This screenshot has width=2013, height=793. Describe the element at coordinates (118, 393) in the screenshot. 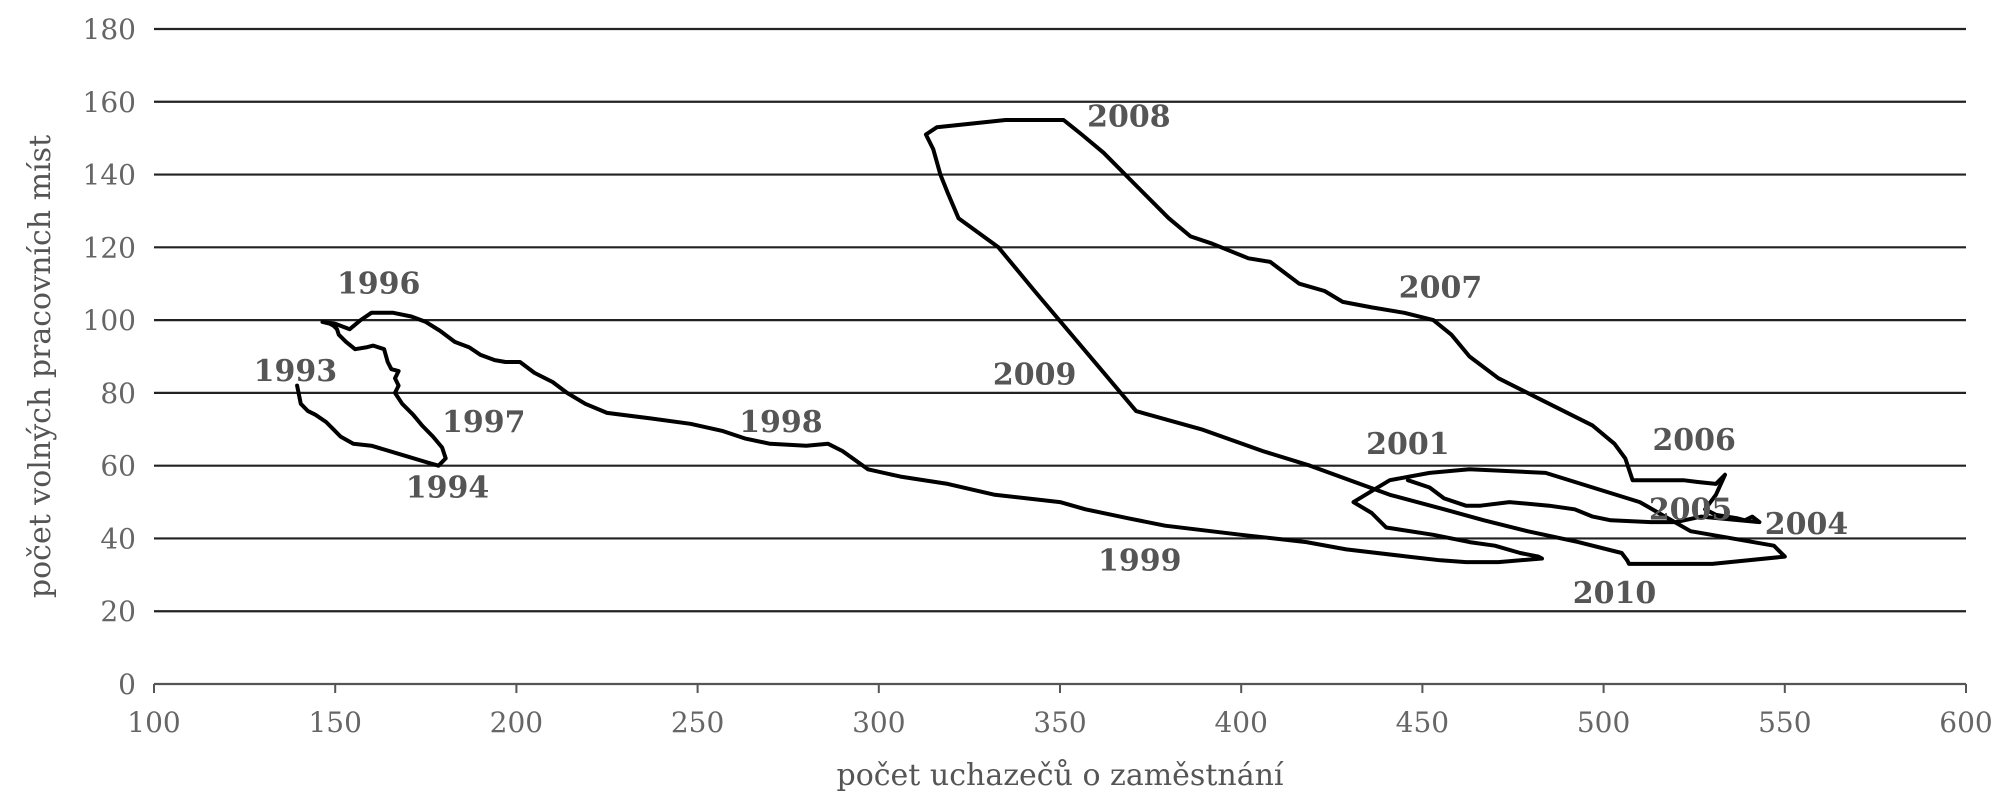

I see `y-tick-label: 80` at that location.